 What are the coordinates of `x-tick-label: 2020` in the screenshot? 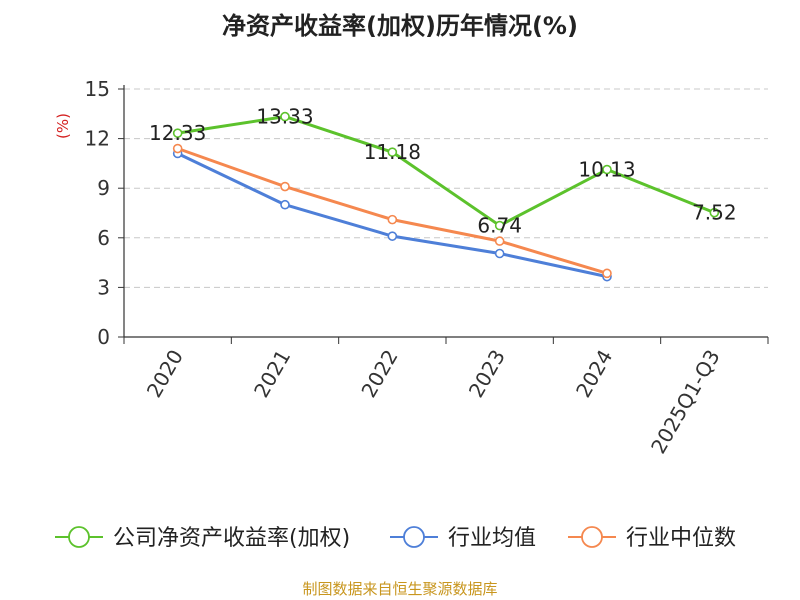 It's located at (165, 374).